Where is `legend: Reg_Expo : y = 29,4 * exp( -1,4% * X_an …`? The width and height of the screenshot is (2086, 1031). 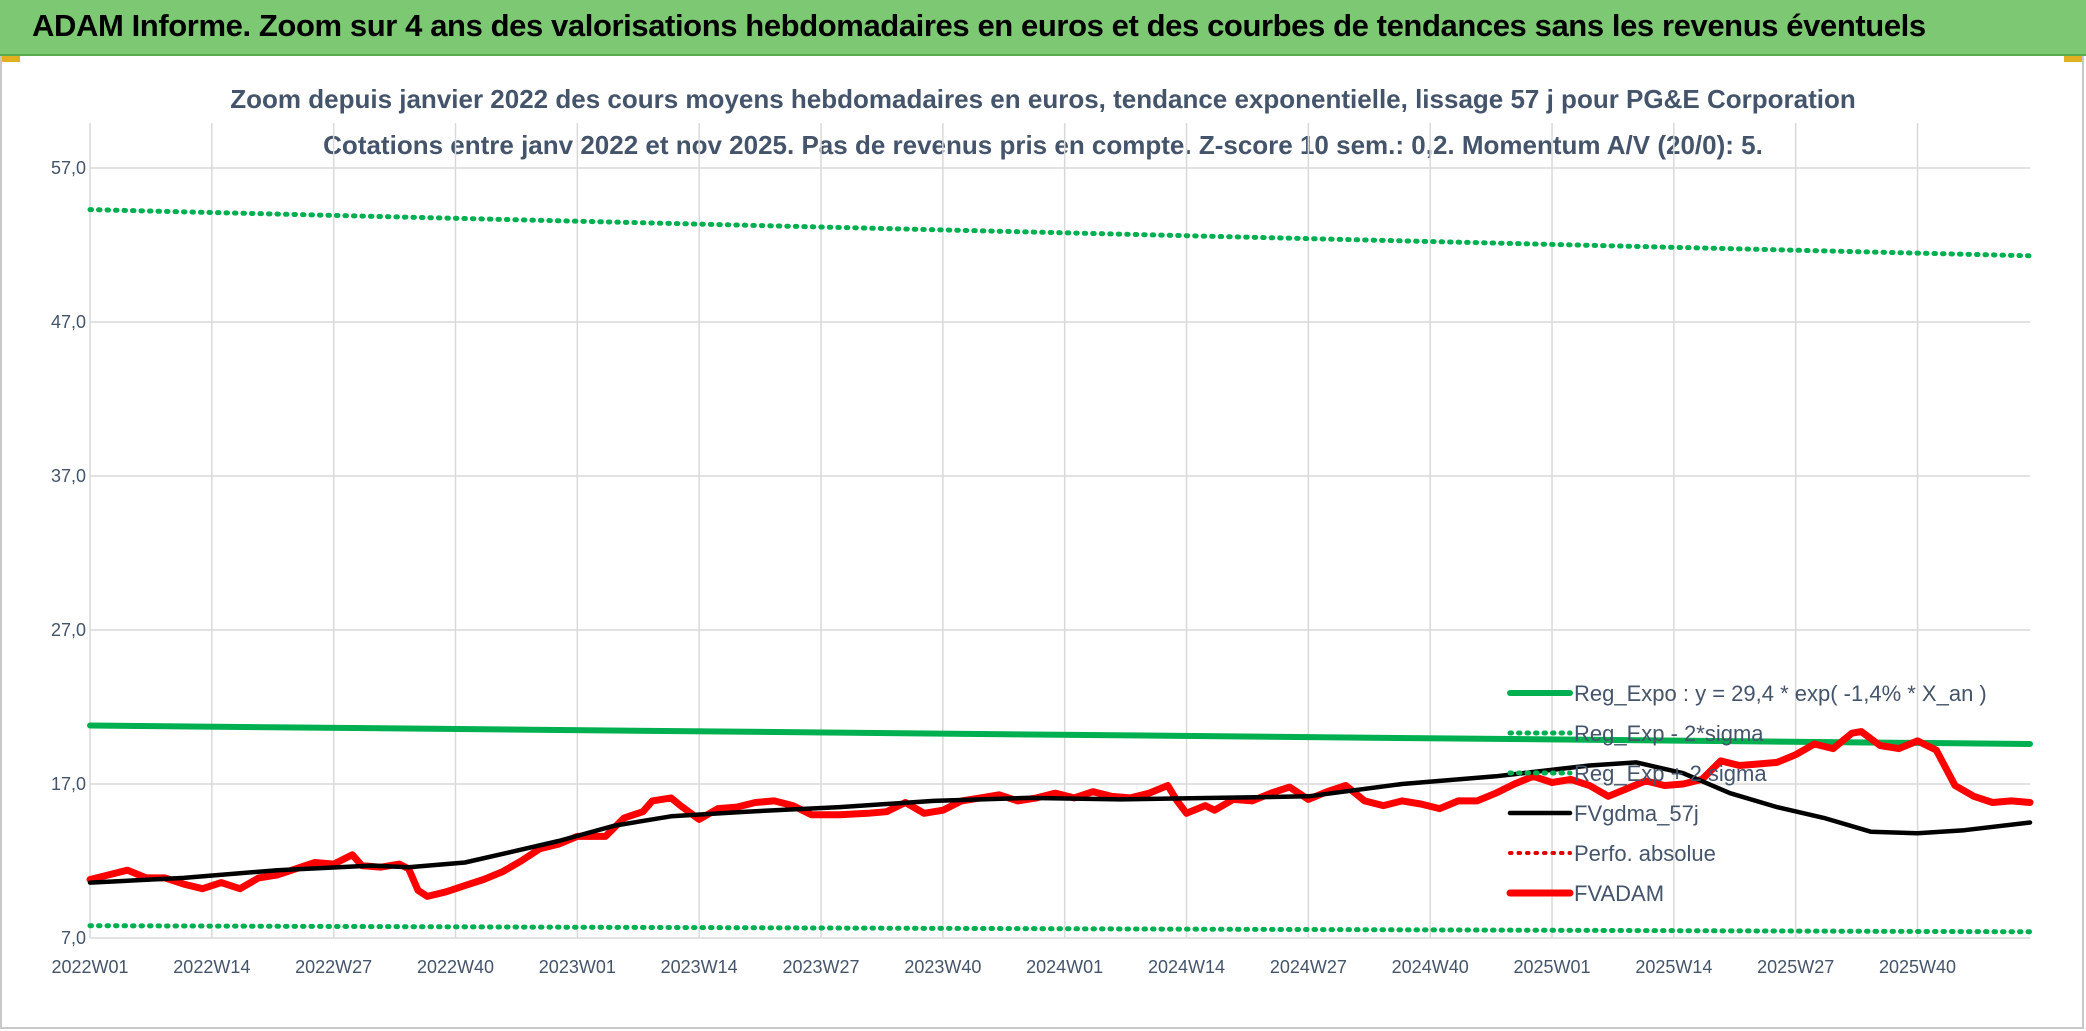 legend: Reg_Expo : y = 29,4 * exp( -1,4% * X_an … is located at coordinates (1746, 793).